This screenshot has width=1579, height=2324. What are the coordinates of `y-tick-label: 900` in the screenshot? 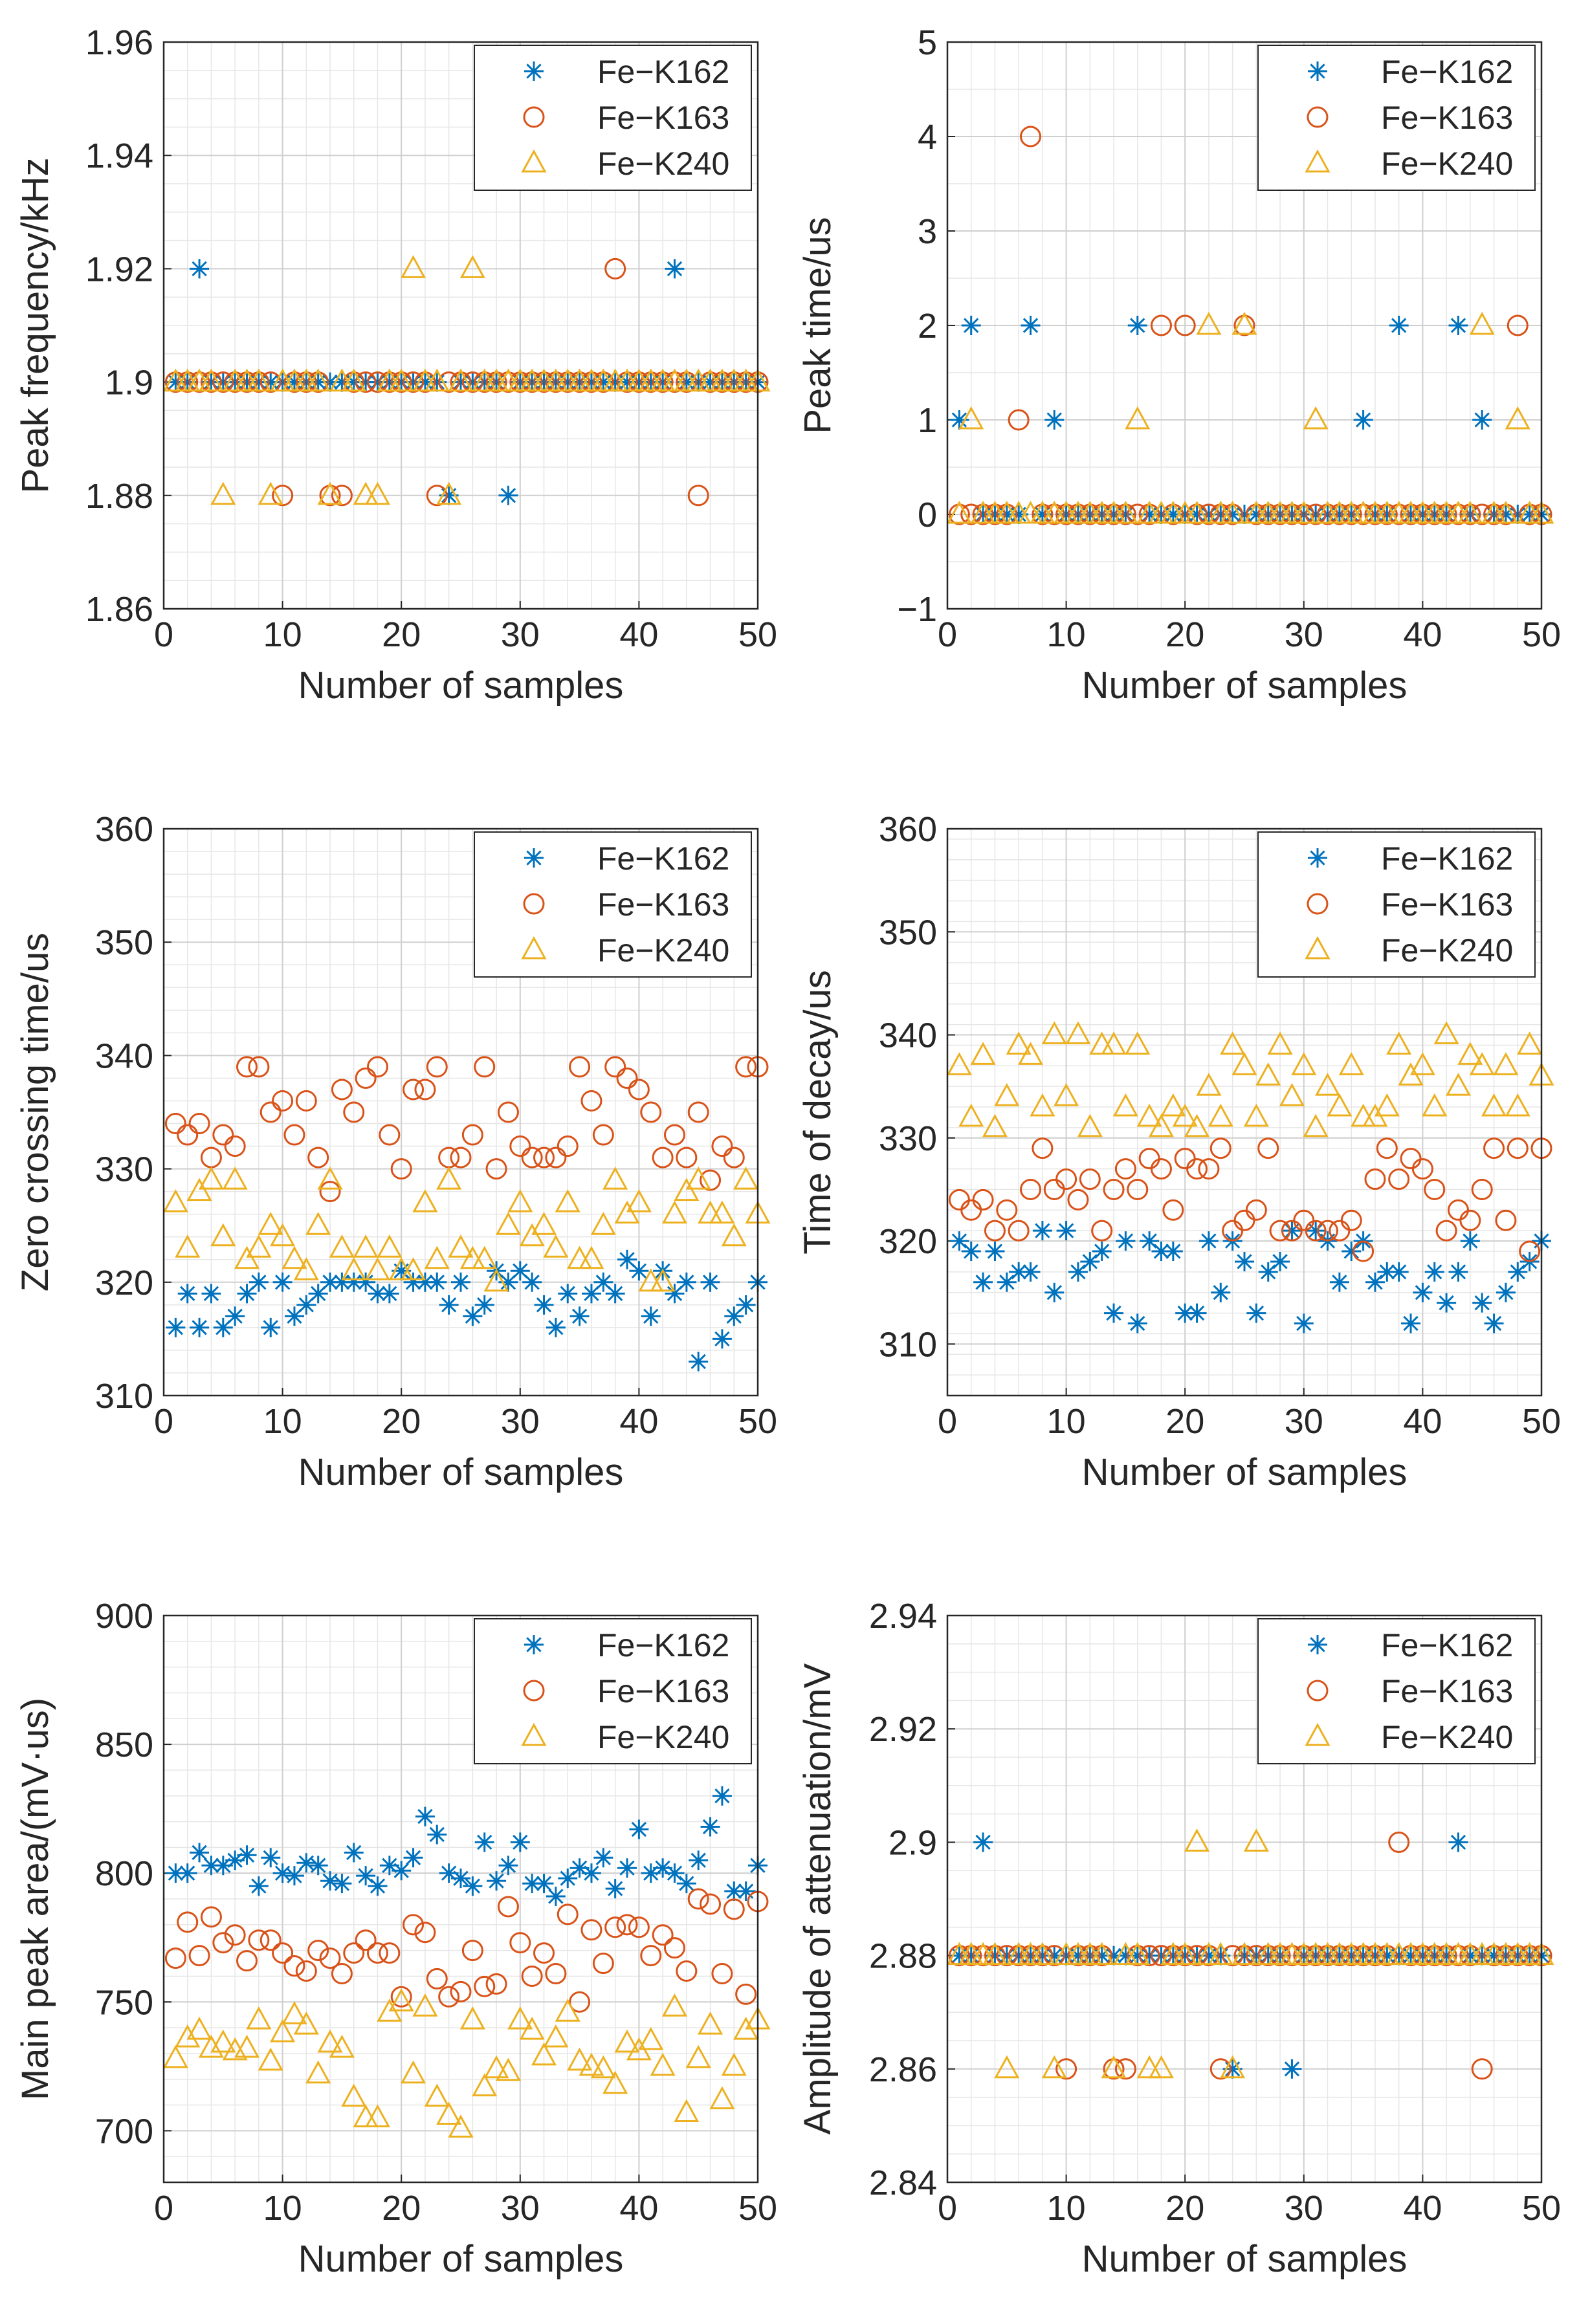 It's located at (124, 1616).